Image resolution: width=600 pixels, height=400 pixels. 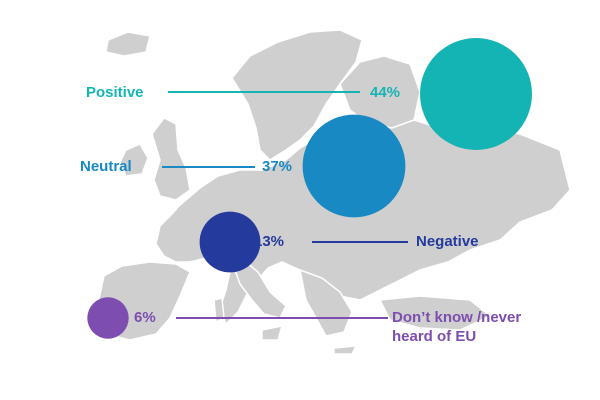 What do you see at coordinates (171, 159) in the screenshot?
I see `britain-shape` at bounding box center [171, 159].